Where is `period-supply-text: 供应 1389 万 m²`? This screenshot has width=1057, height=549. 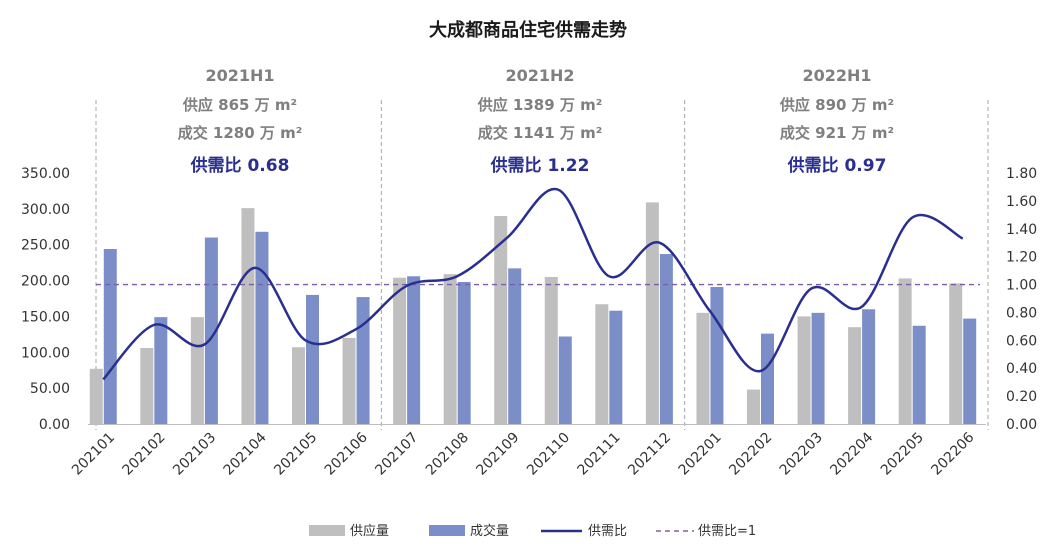 period-supply-text: 供应 1389 万 m² is located at coordinates (540, 105).